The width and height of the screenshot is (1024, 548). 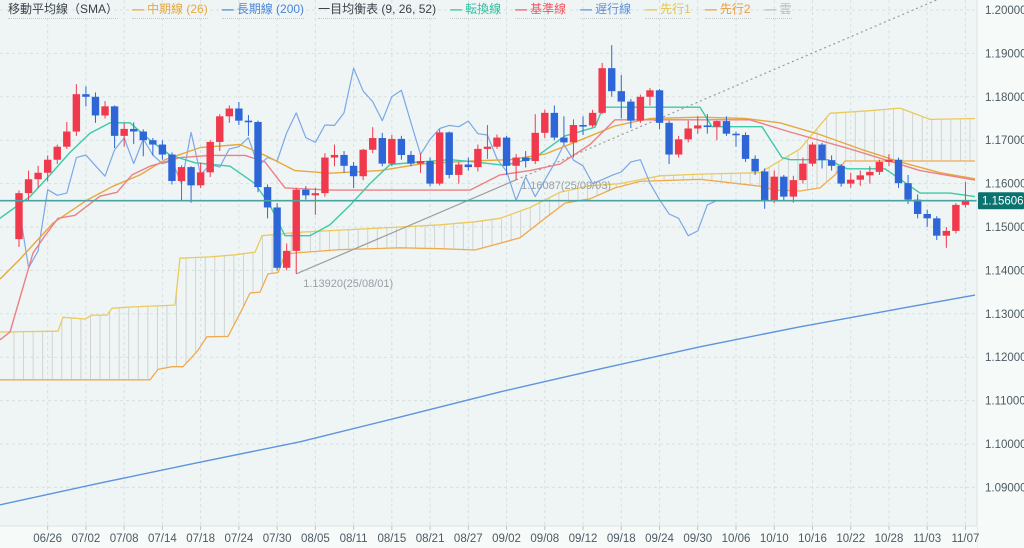 I want to click on price-annotation: 1.13920(25/08/01), so click(x=348, y=284).